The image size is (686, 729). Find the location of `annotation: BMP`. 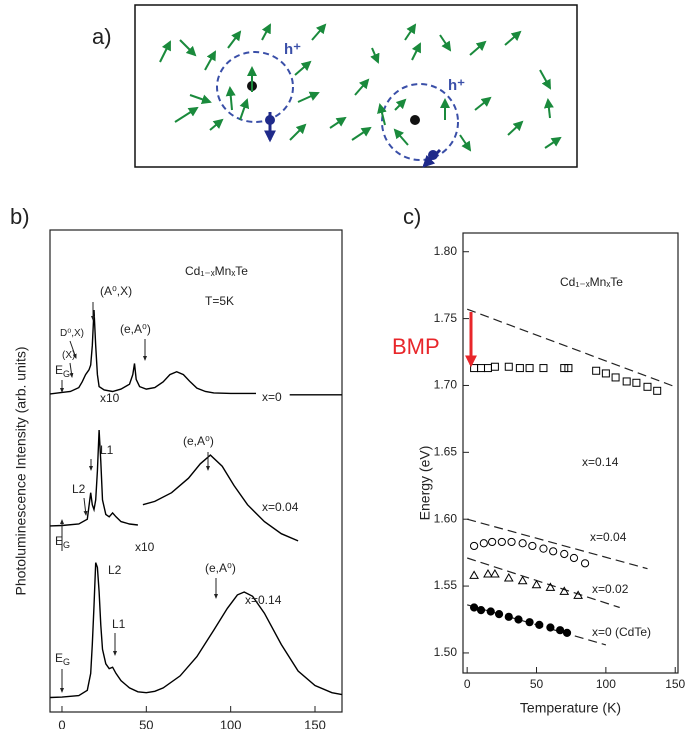

annotation: BMP is located at coordinates (416, 346).